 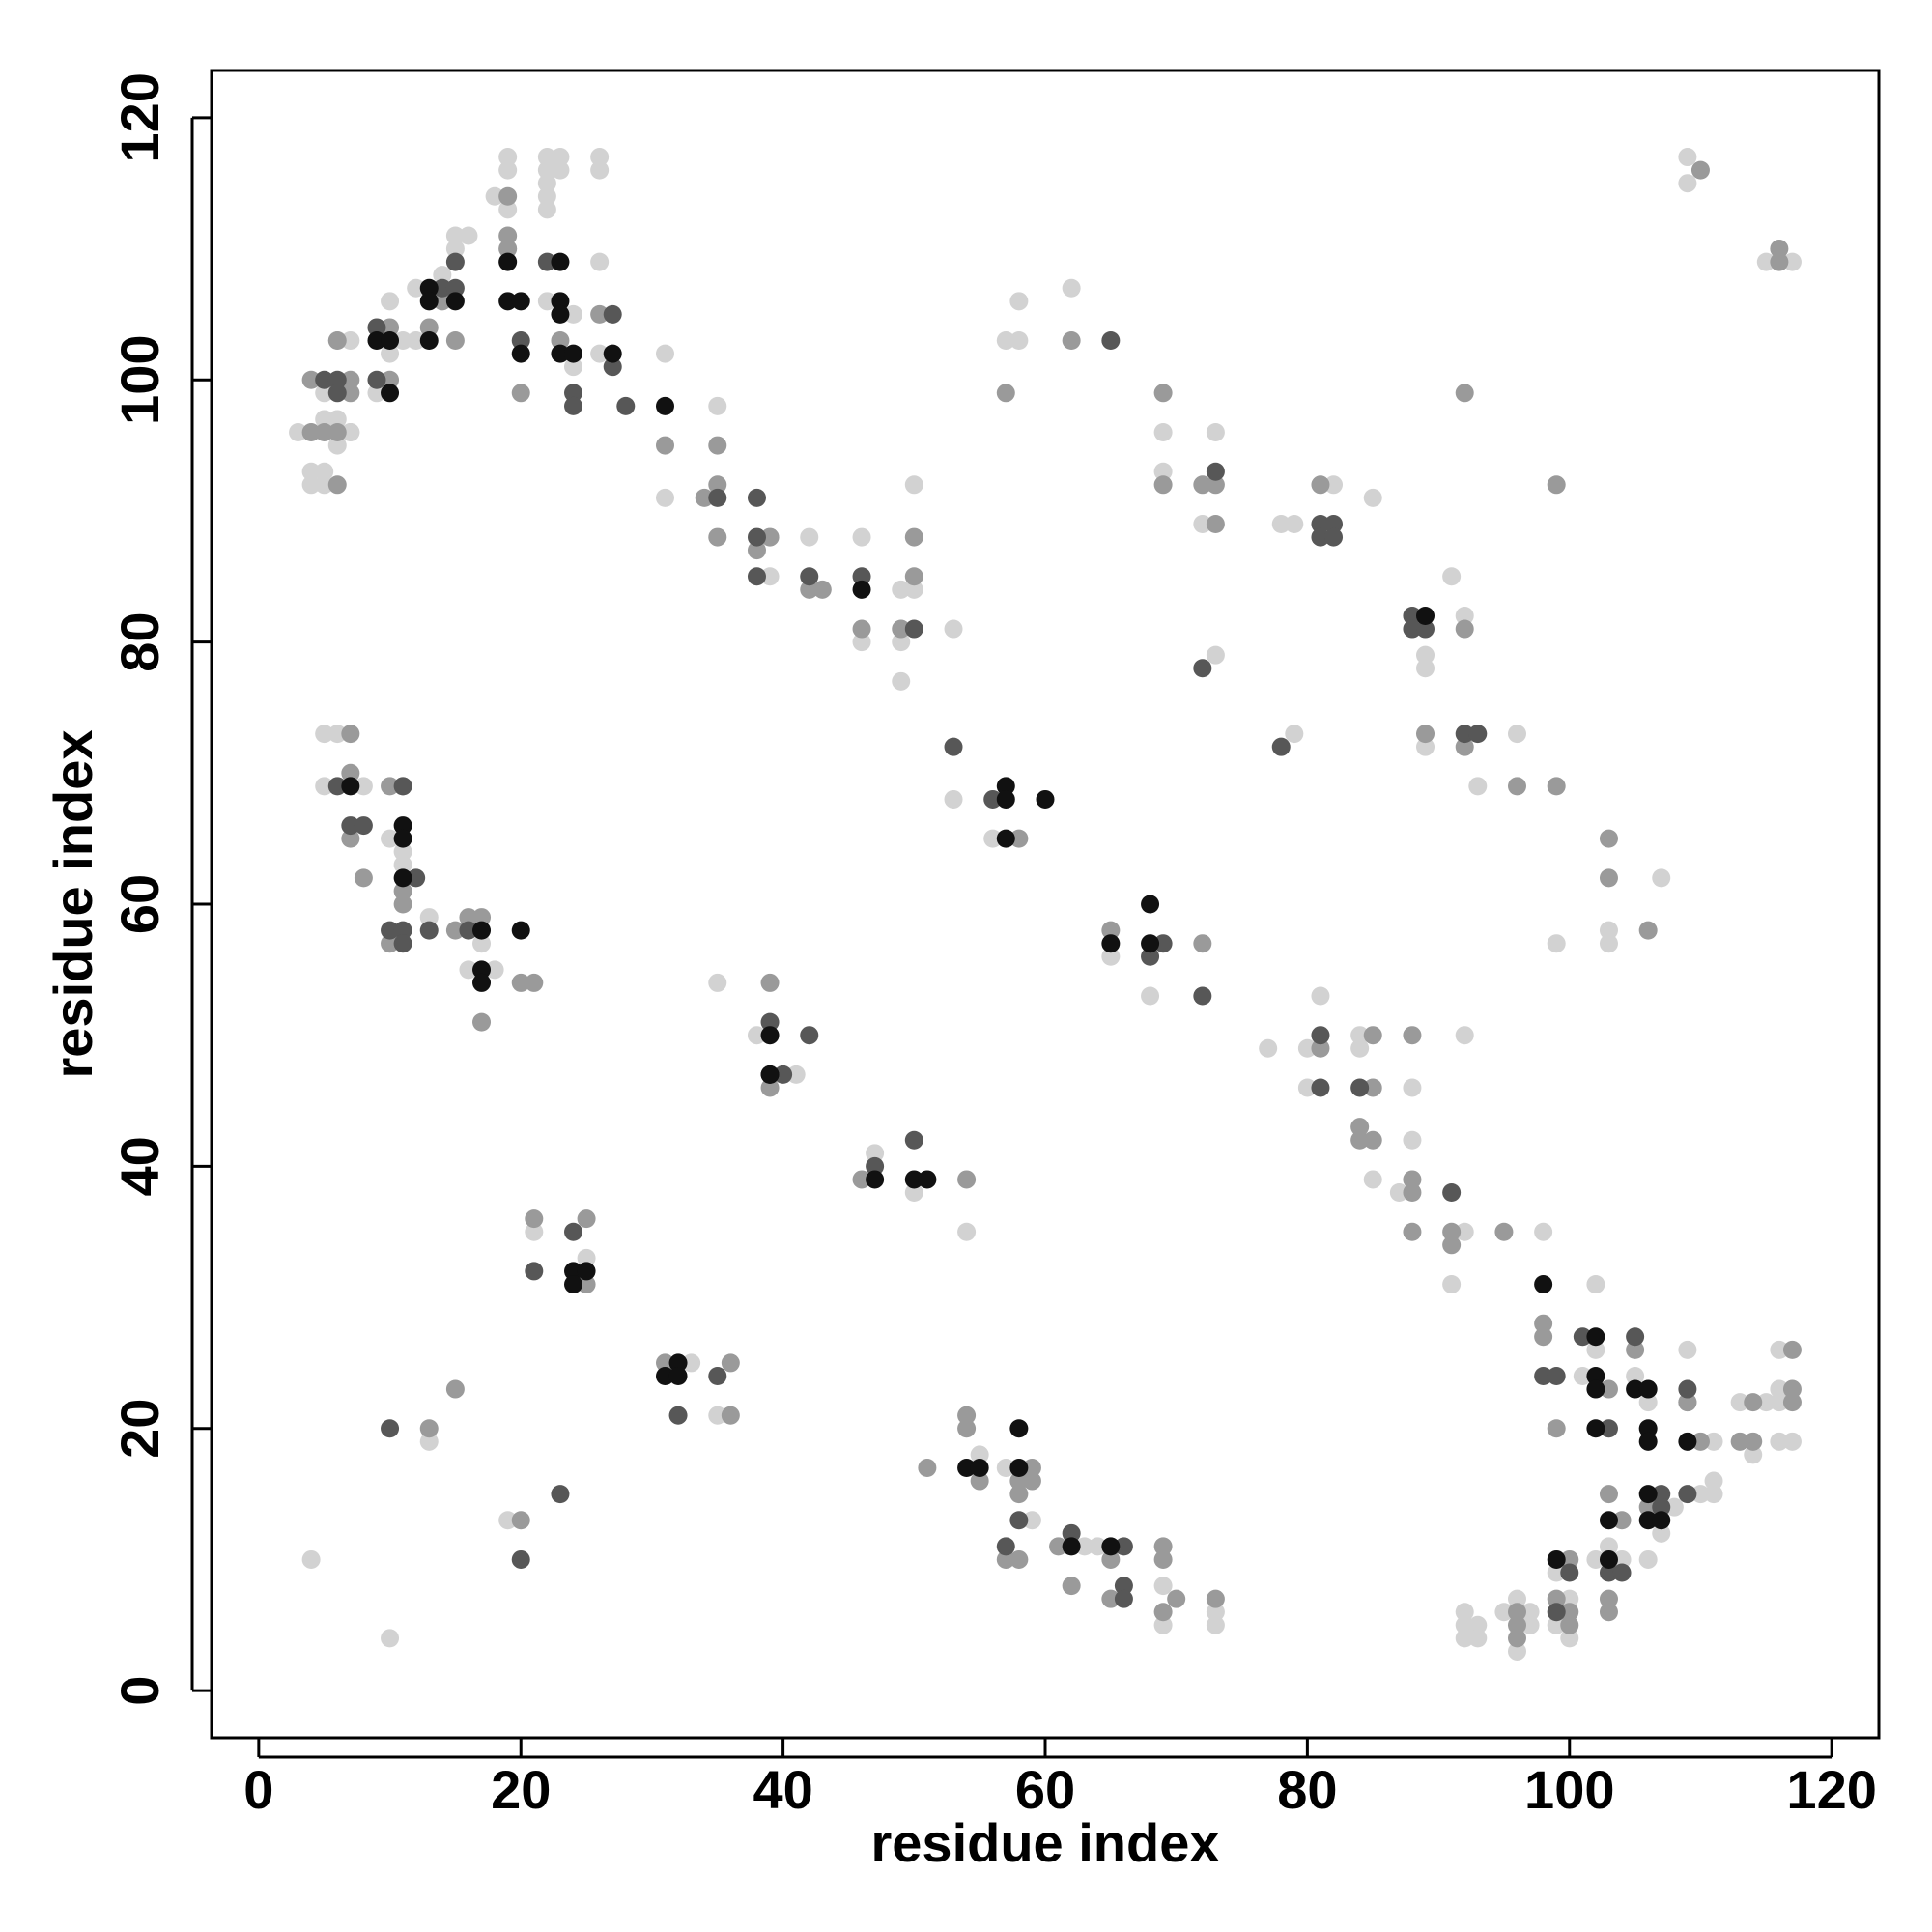 I want to click on y-axis-title: residue index, so click(x=73, y=903).